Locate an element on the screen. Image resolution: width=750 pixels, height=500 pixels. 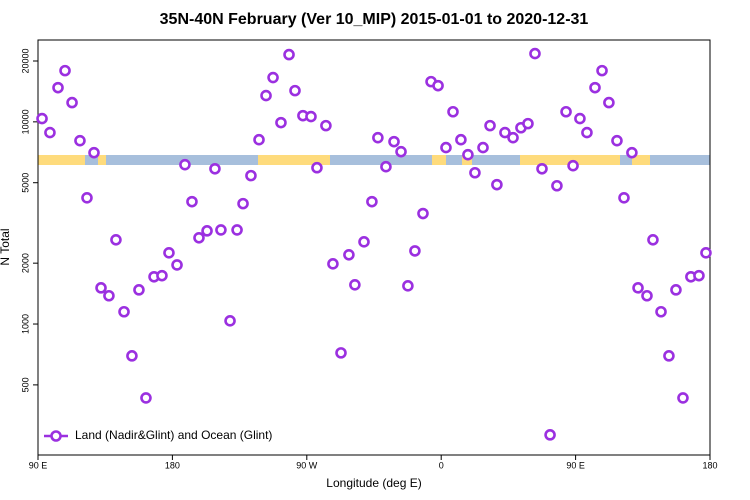
y-tick-label: 20000 is located at coordinates (25, 60).